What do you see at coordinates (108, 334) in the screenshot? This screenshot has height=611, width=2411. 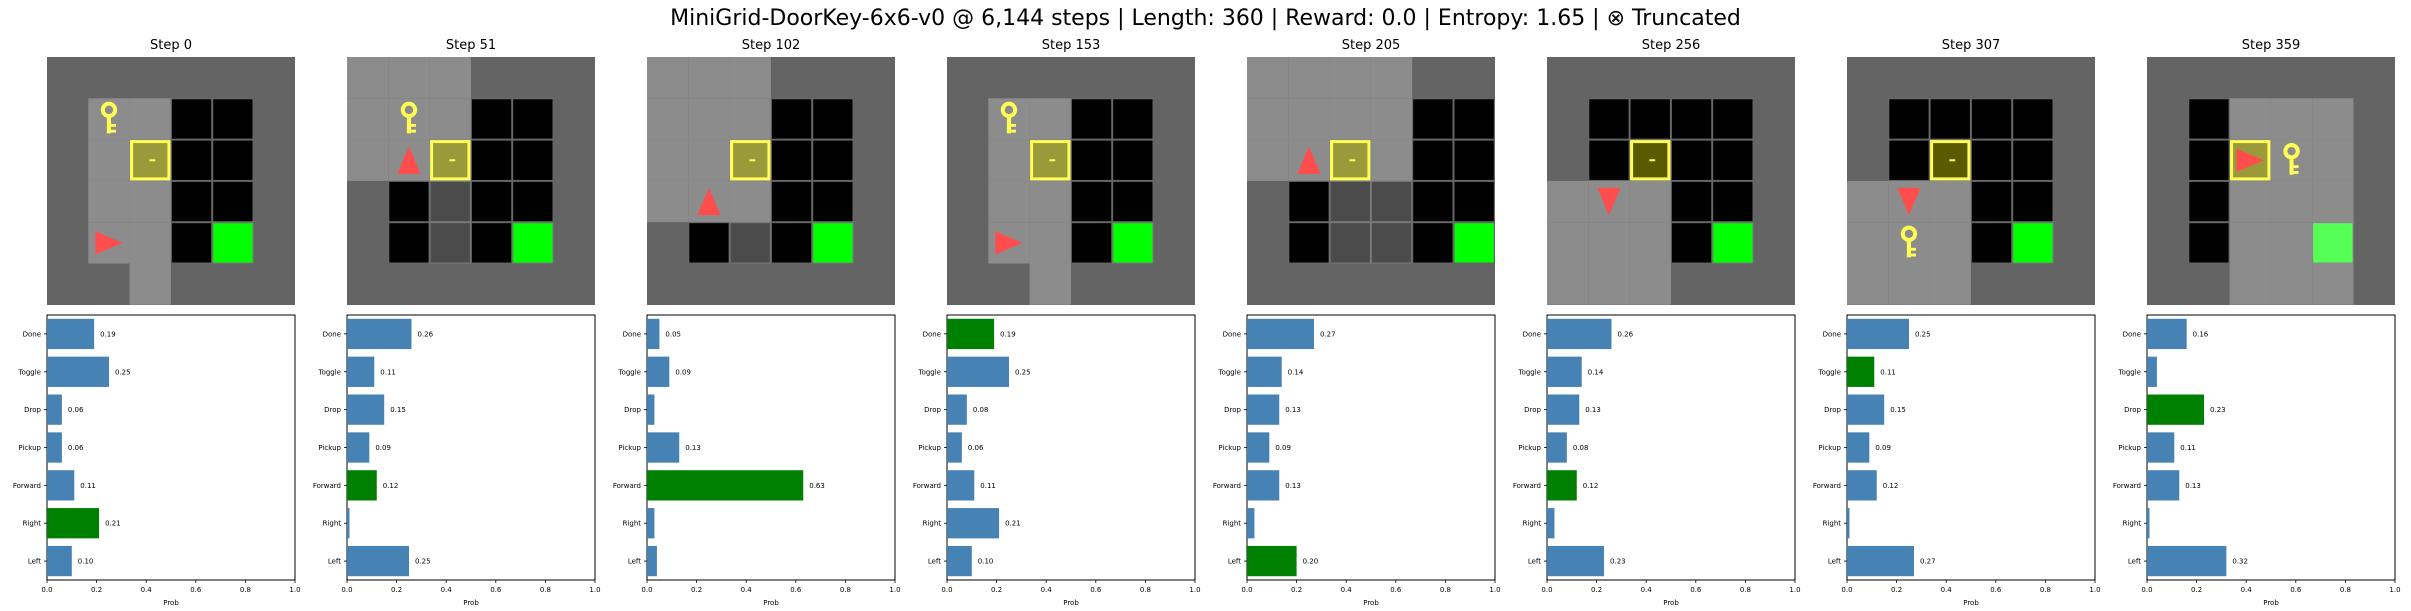 I see `bar-value-label: 0.19` at bounding box center [108, 334].